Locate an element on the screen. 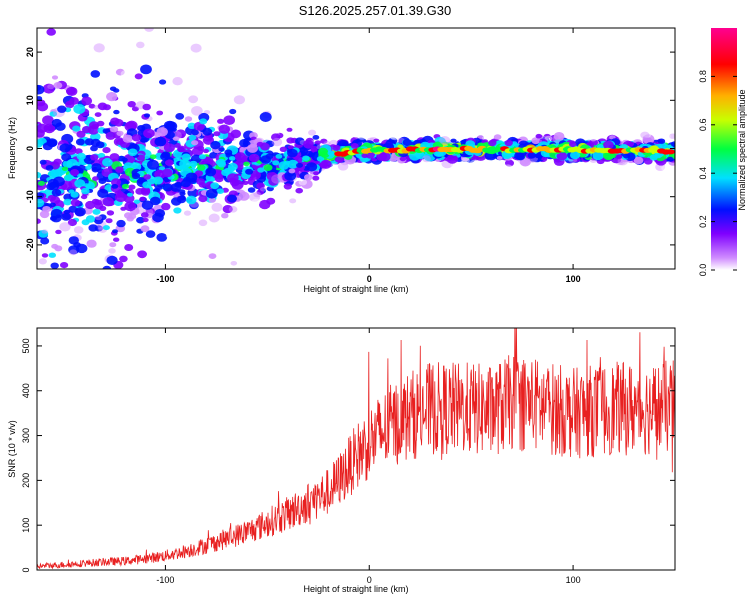 The height and width of the screenshot is (600, 750). y-tick-label: -20 is located at coordinates (30, 244).